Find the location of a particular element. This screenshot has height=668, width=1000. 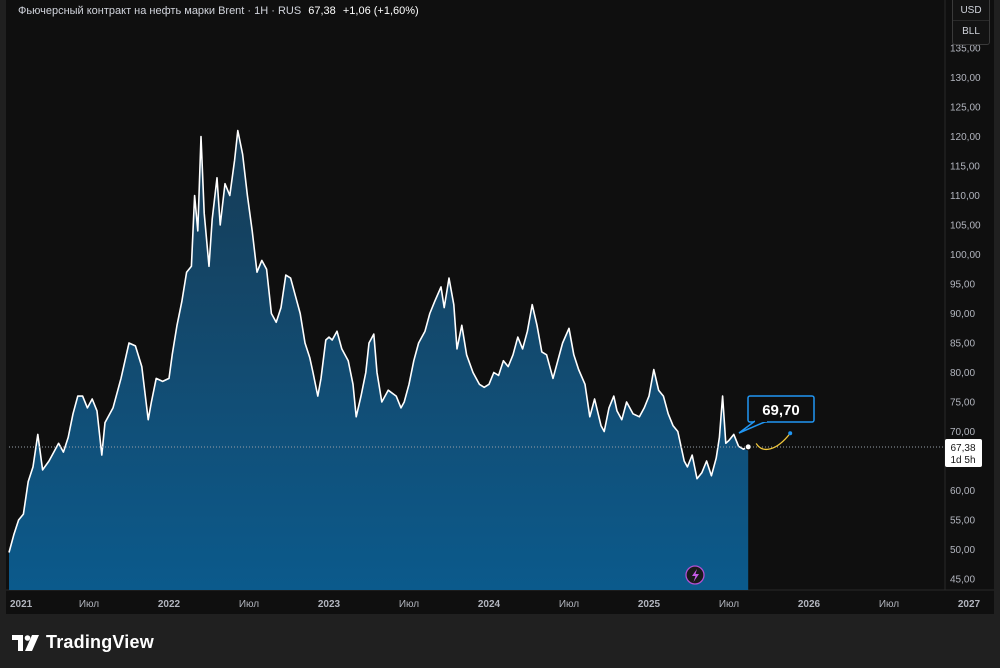

price-tick-label: 85,00 is located at coordinates (962, 344).